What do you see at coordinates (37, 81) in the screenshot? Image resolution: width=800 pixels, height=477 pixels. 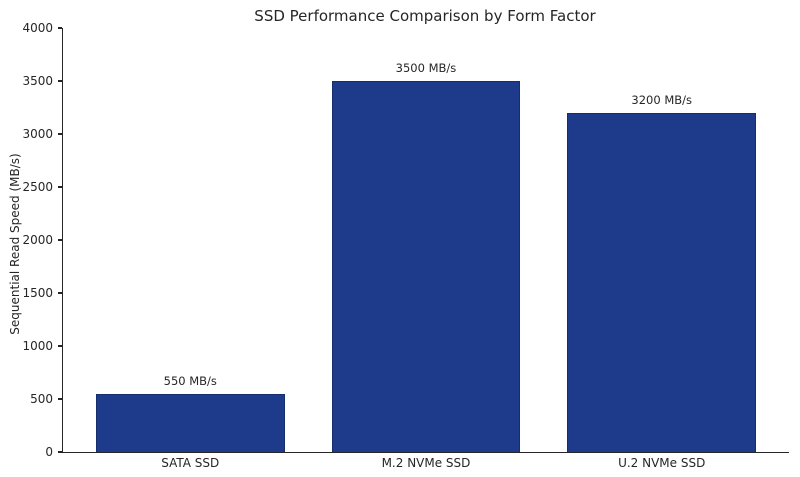 I see `y-tick-label: 3500` at bounding box center [37, 81].